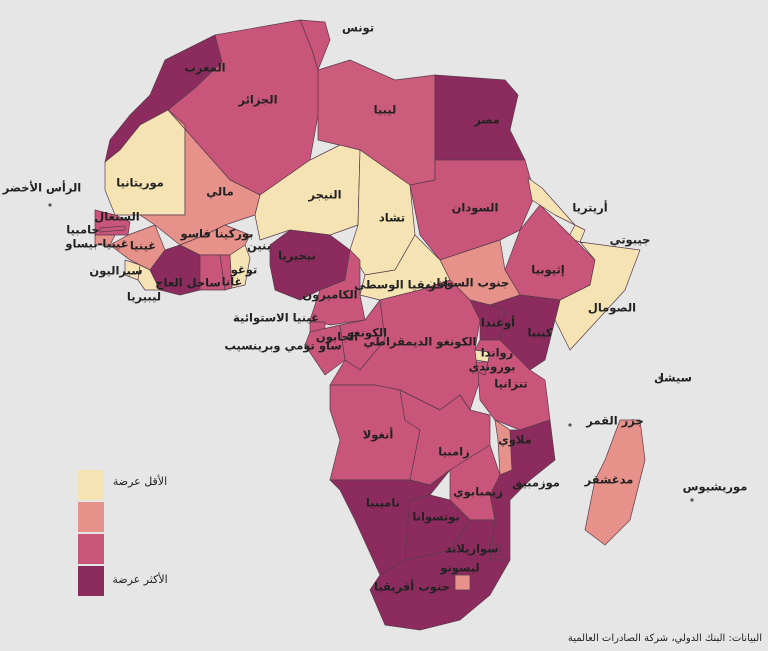 This screenshot has width=768, height=651. What do you see at coordinates (276, 318) in the screenshot?
I see `country-label: غينيا الاستوائية` at bounding box center [276, 318].